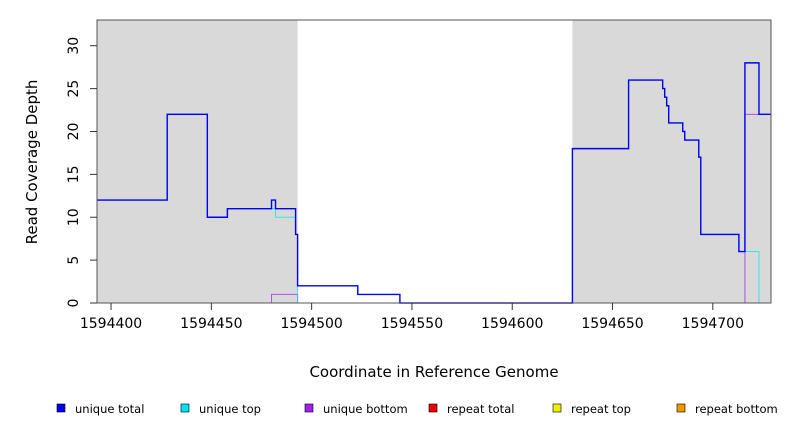 This screenshot has height=432, width=792. Describe the element at coordinates (74, 217) in the screenshot. I see `y-tick-label-2: 10` at that location.